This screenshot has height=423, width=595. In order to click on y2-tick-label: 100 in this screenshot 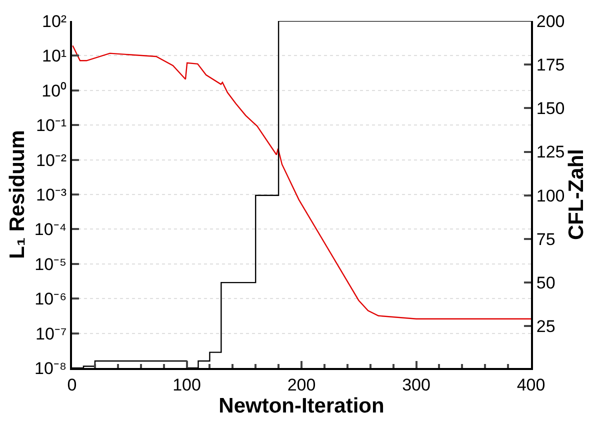, I will do `click(550, 196)`.